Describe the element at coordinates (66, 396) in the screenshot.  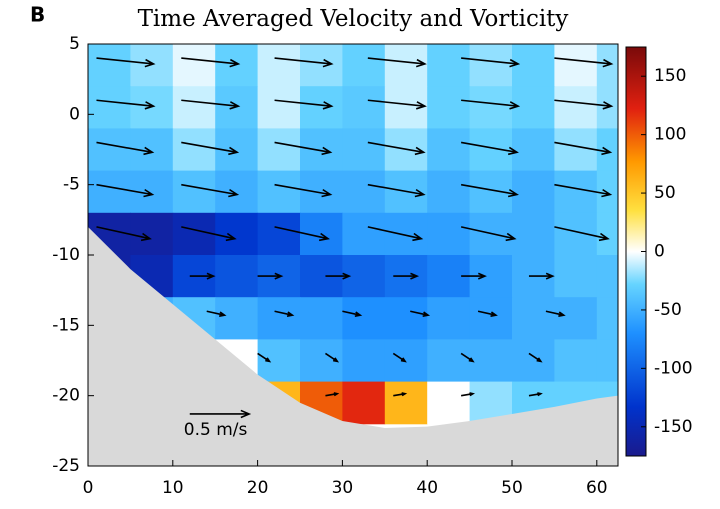
I see `y-tick-label: -20` at that location.